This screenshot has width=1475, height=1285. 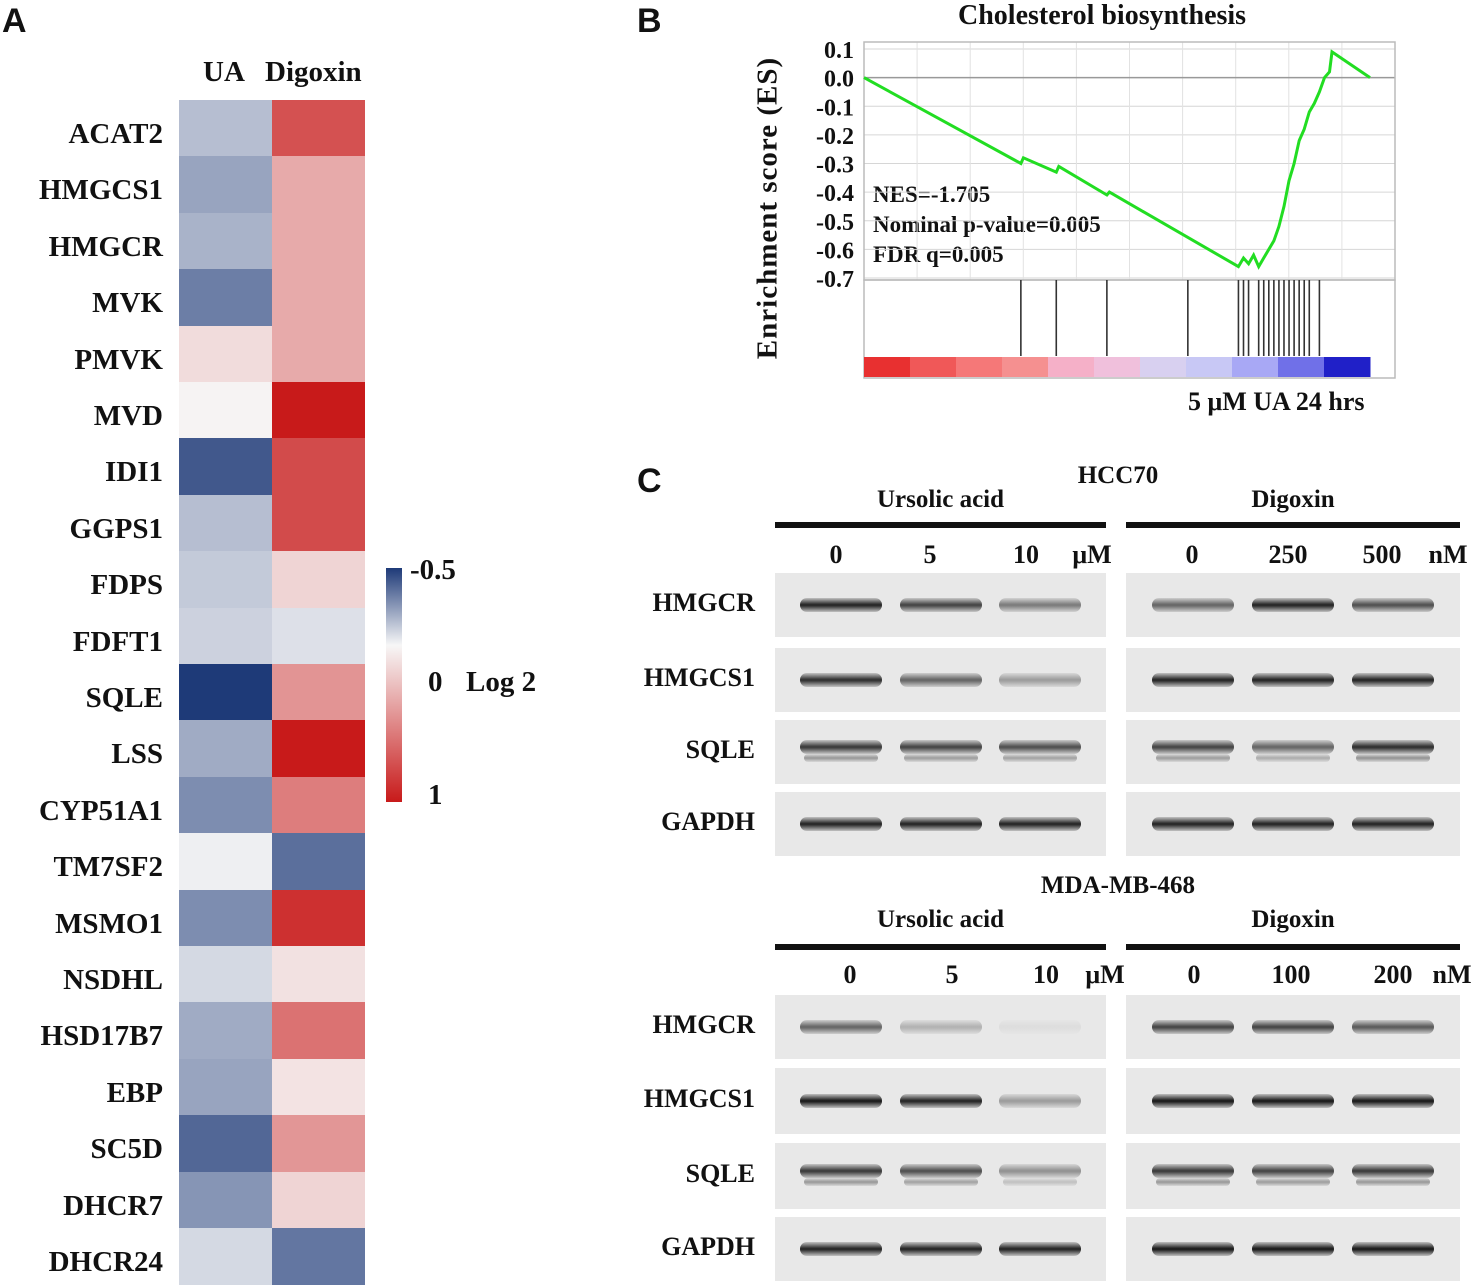 I want to click on gene-label: GGPS1, so click(x=116, y=528).